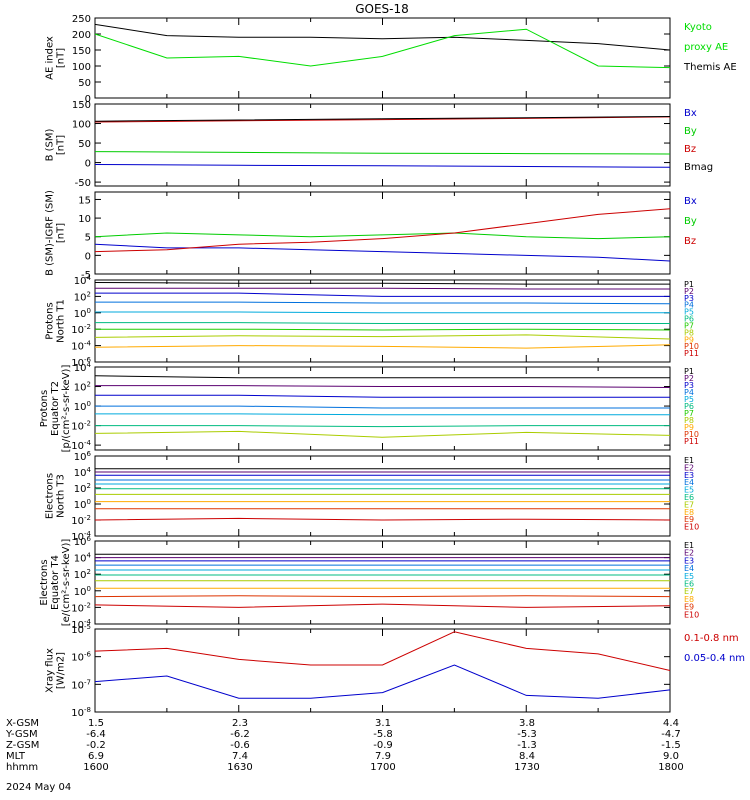 The width and height of the screenshot is (750, 800). What do you see at coordinates (714, 658) in the screenshot?
I see `legend-entry: 0.05-0.4 nm` at bounding box center [714, 658].